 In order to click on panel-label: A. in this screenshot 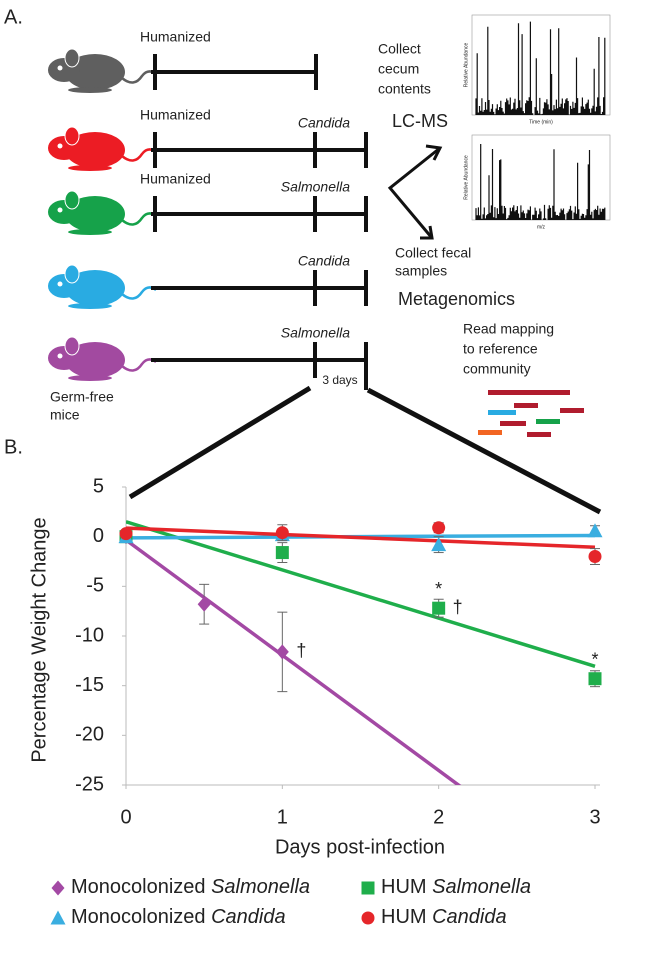, I will do `click(13, 17)`.